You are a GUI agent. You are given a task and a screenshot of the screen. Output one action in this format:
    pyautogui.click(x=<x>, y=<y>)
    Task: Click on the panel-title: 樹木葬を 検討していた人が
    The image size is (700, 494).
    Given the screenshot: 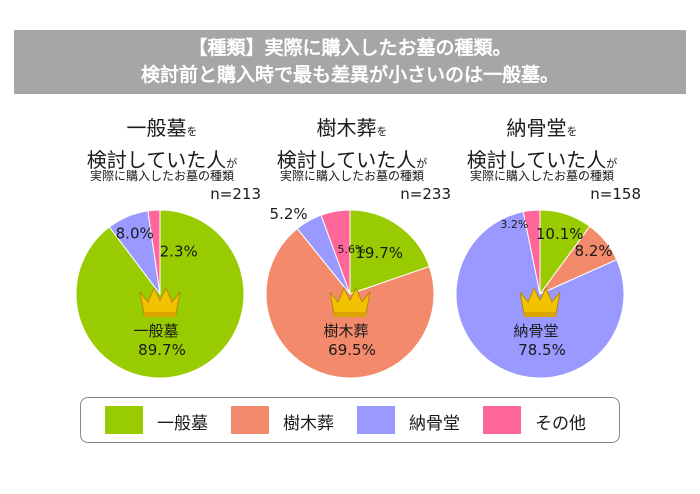 What is the action you would take?
    pyautogui.click(x=352, y=144)
    